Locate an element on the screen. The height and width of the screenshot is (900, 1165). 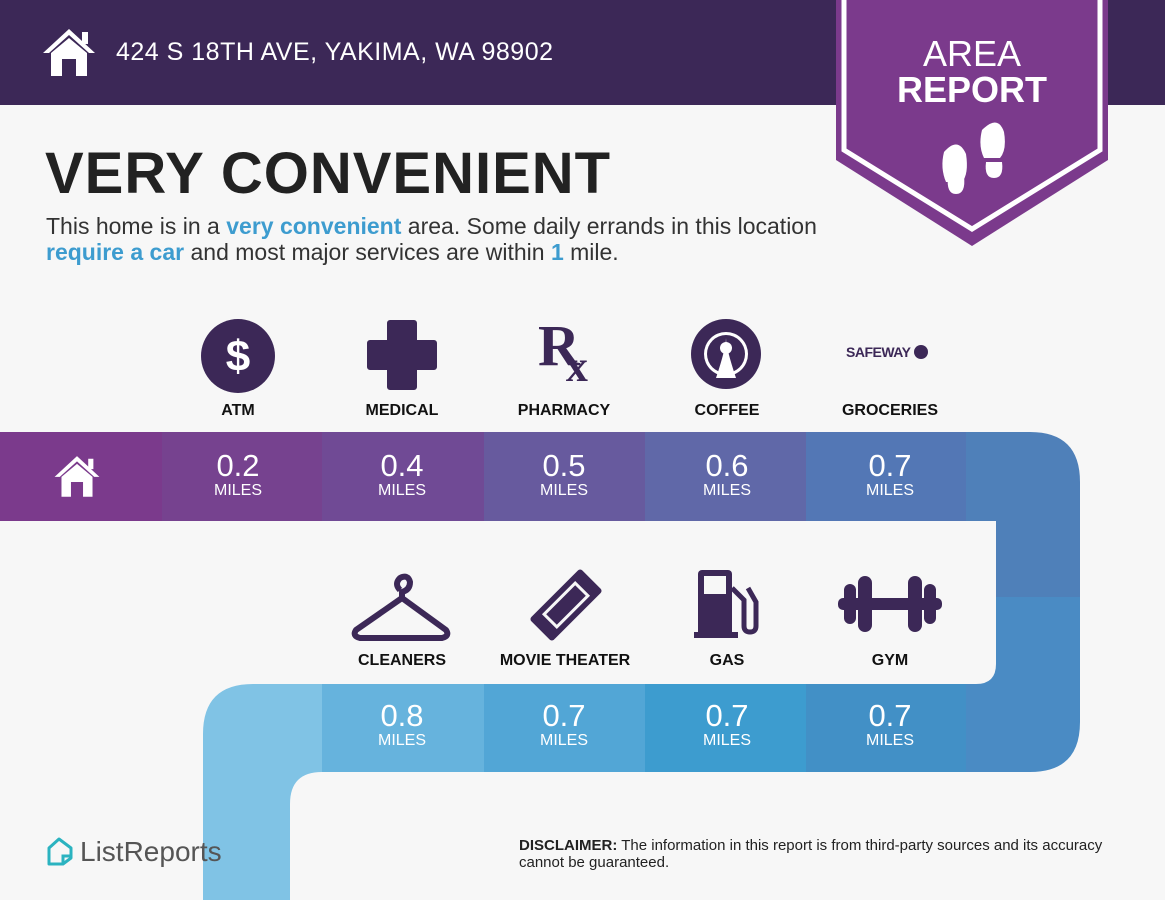
distance-pharmacy: 0.5 MILES is located at coordinates (563, 474).